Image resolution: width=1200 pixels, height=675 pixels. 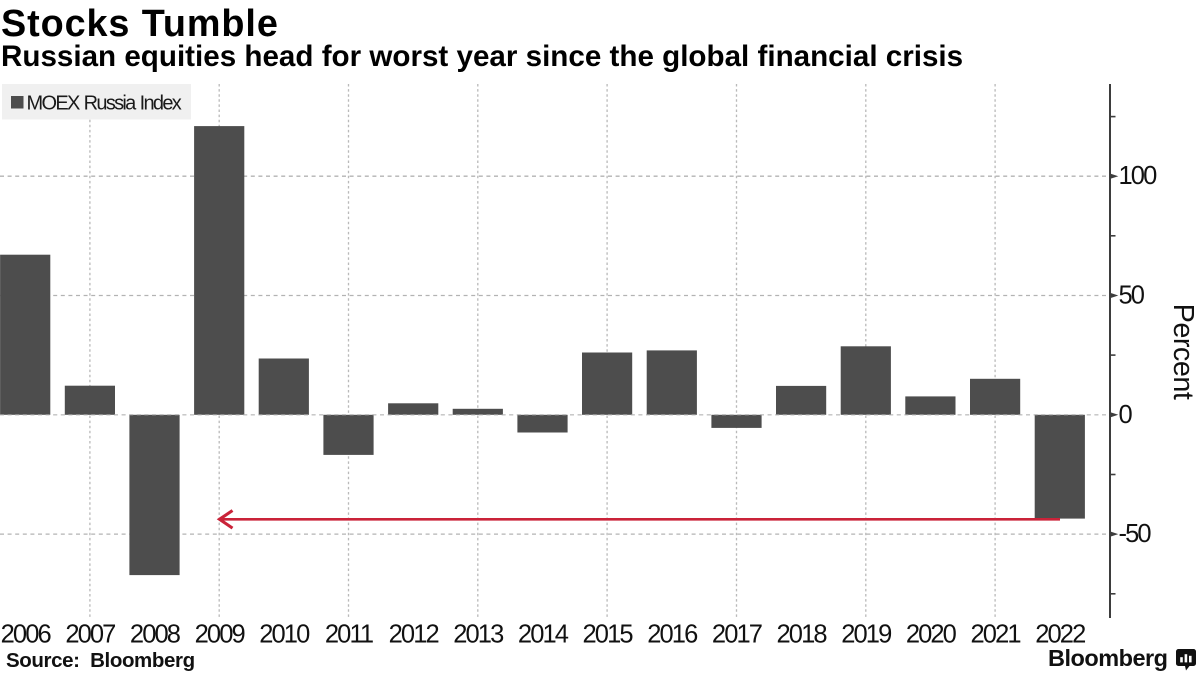 What do you see at coordinates (672, 635) in the screenshot?
I see `svg-text: 2016` at bounding box center [672, 635].